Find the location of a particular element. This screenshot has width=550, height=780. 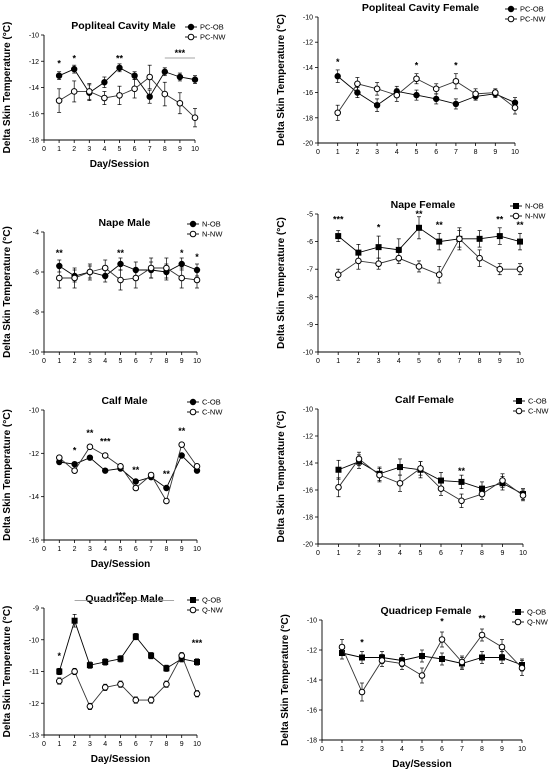

legend-entry: Q-OB is located at coordinates (204, 600).